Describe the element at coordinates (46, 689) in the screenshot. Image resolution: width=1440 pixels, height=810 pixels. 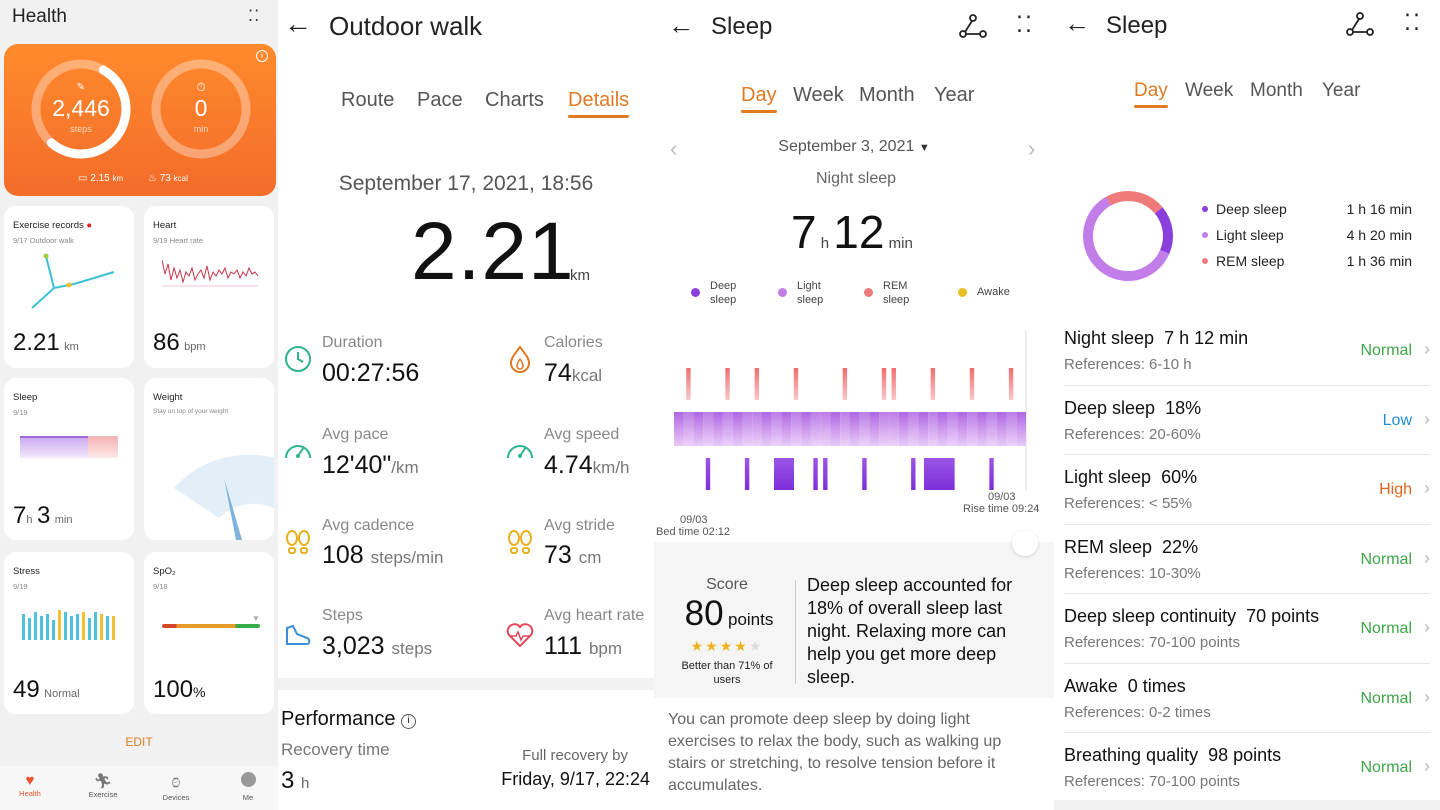
I see `stress-value: 49 Normal` at that location.